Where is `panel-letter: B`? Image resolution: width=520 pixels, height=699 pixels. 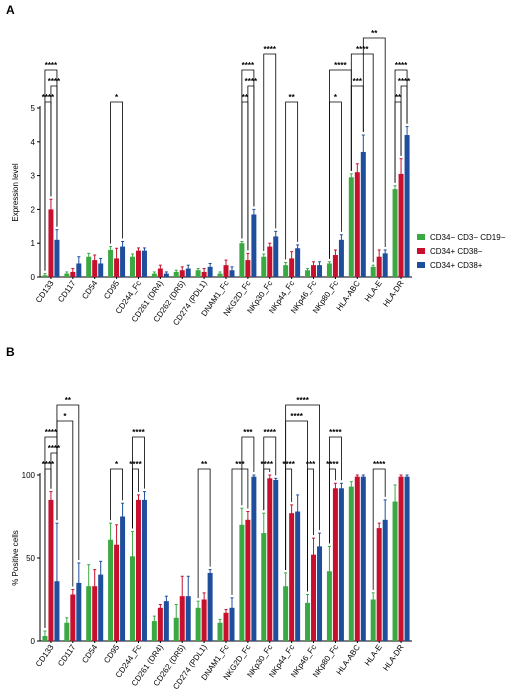
panel-letter: B is located at coordinates (10, 352).